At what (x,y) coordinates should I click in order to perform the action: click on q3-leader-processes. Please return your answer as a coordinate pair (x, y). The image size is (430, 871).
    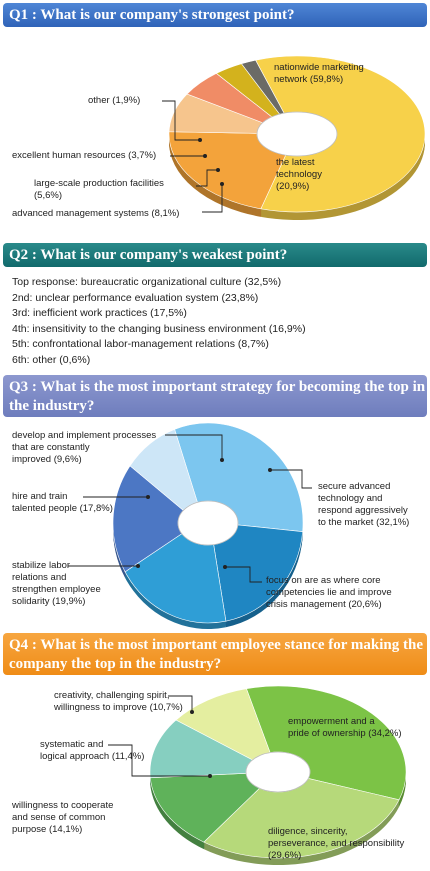
    Looking at the image, I should click on (194, 447).